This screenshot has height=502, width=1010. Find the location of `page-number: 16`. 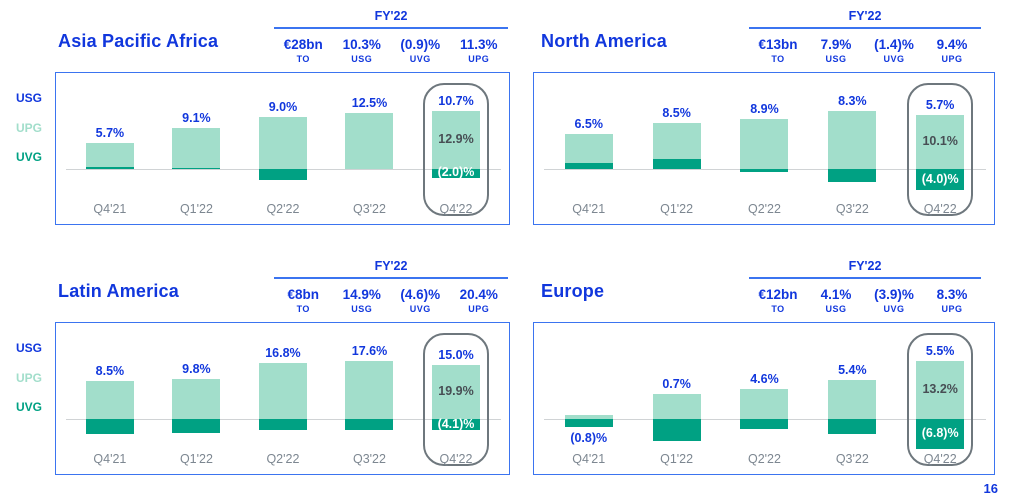

page-number: 16 is located at coordinates (990, 488).